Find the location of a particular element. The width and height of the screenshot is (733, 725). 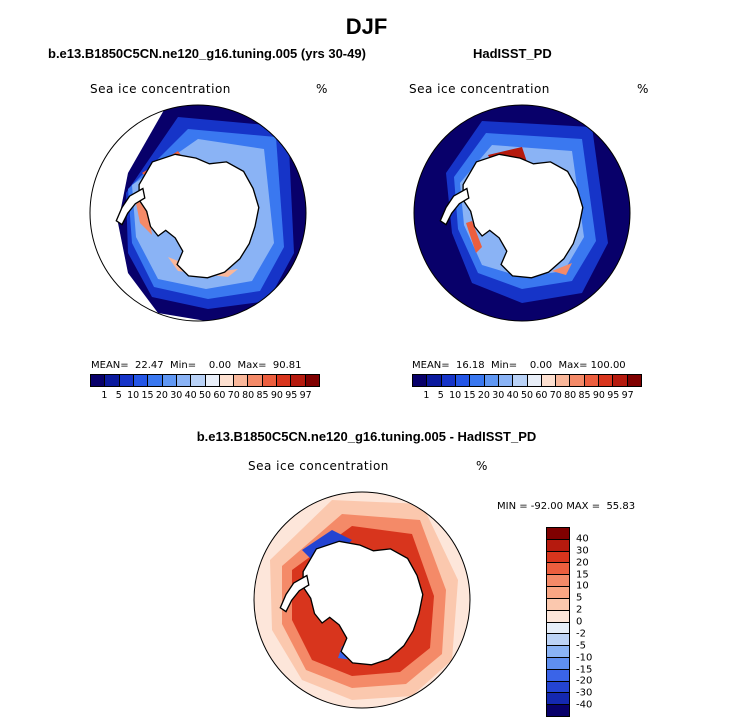

panel1-colorbar-tick-label: 70 is located at coordinates (233, 395).